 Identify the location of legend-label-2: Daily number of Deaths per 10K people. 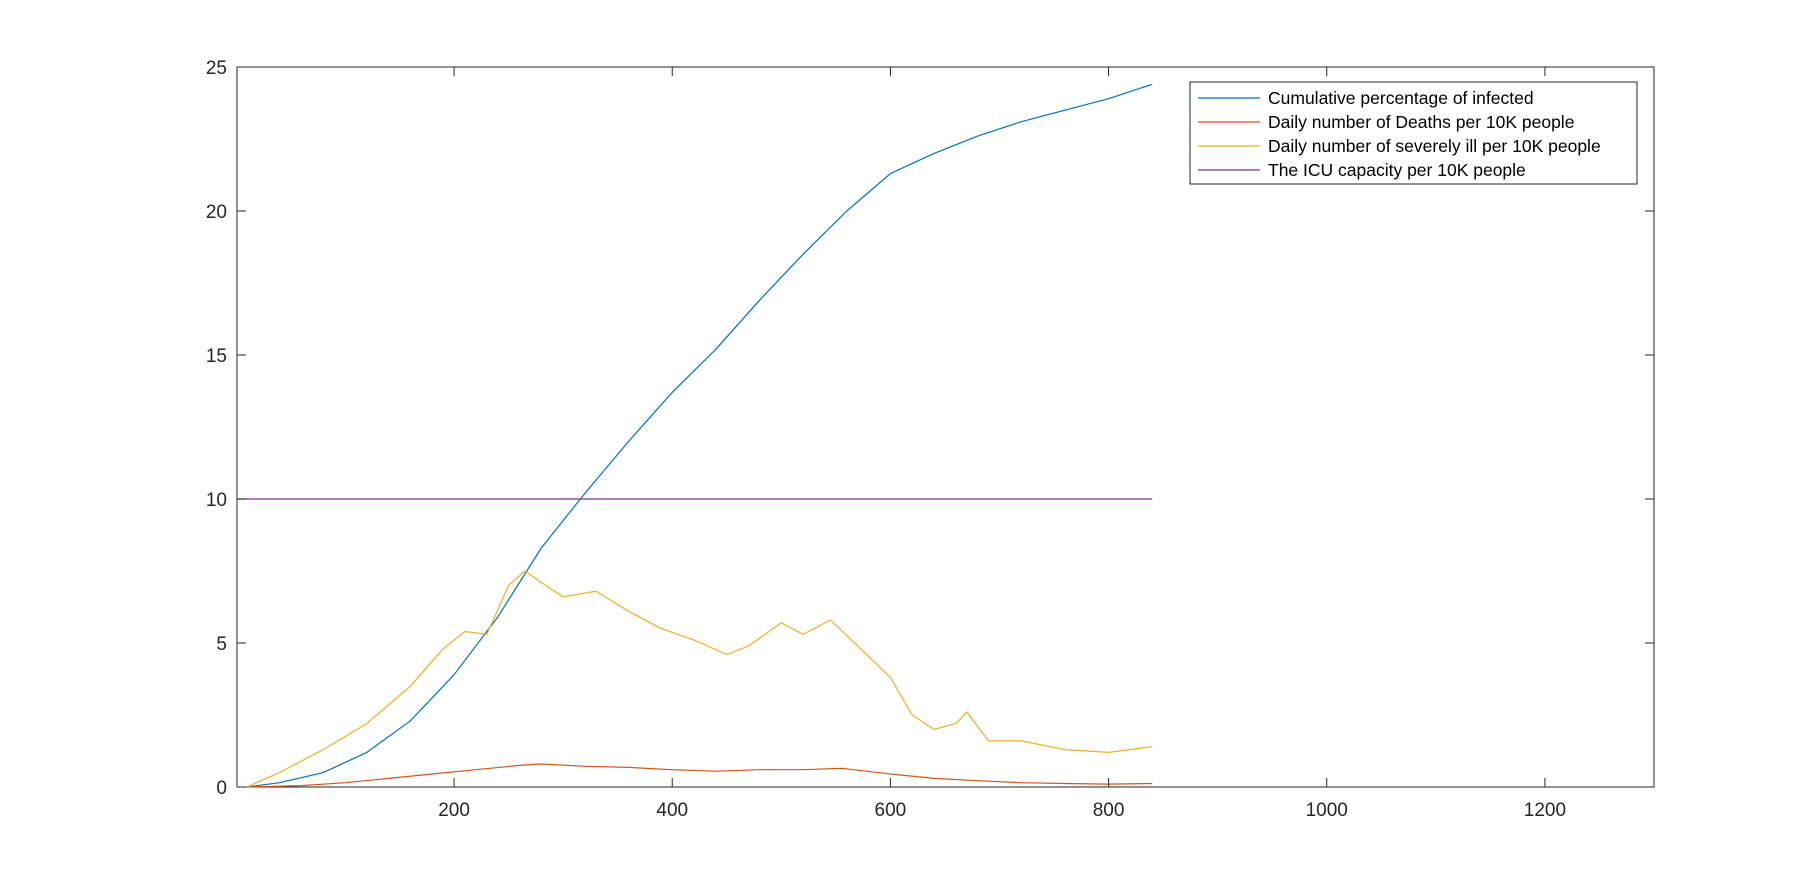
(1421, 122).